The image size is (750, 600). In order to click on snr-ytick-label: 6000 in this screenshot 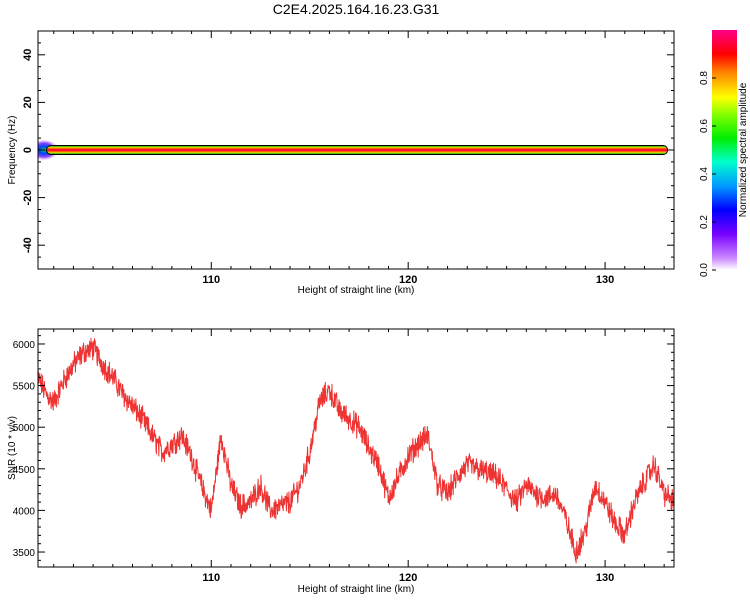, I will do `click(24, 345)`.